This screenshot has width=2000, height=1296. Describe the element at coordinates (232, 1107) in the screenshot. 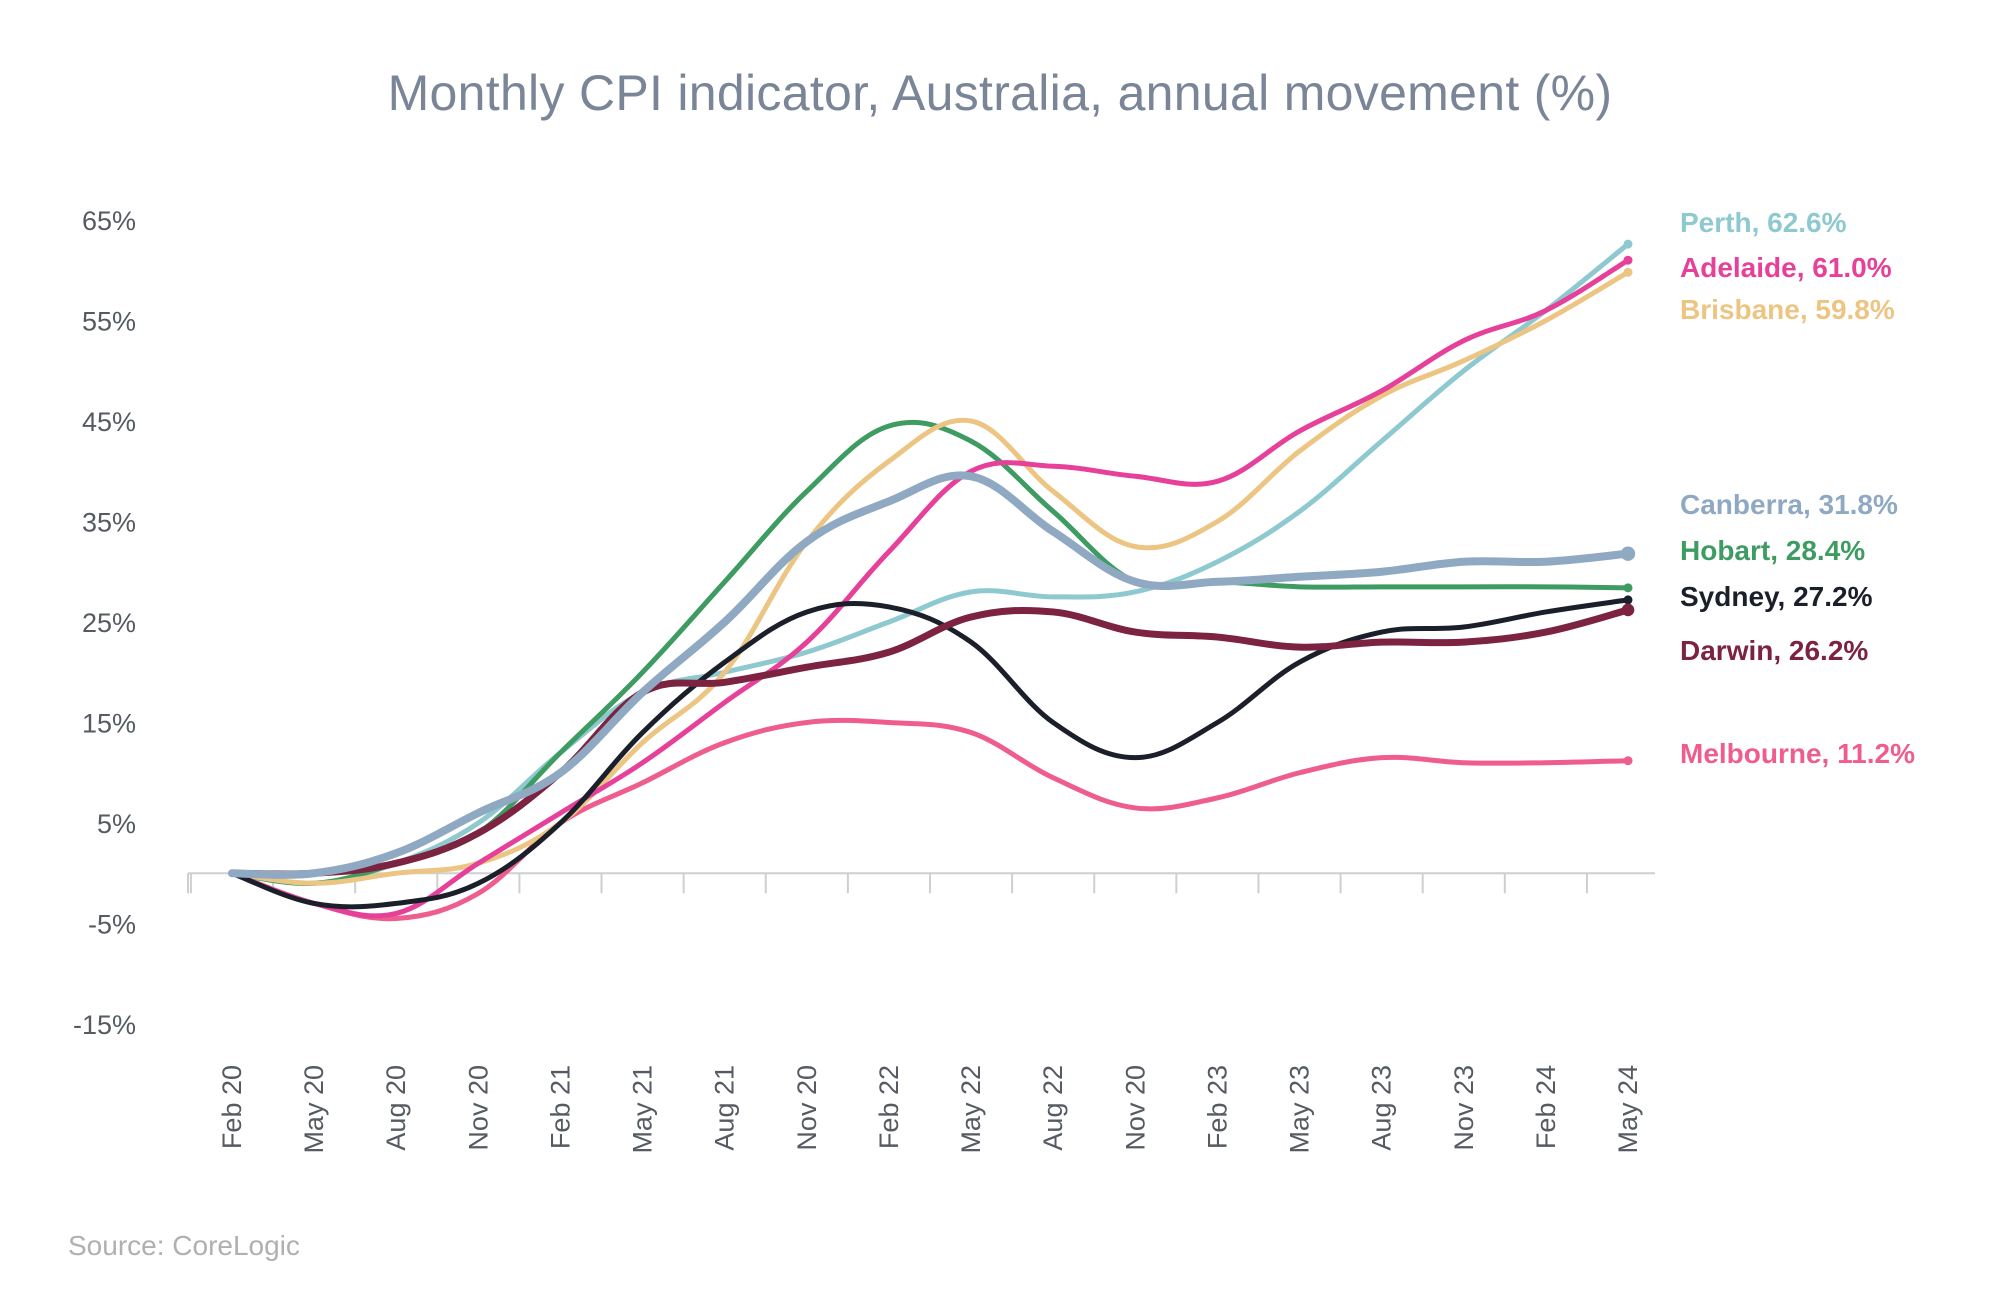

I see `x-tick-label: Feb 20` at that location.